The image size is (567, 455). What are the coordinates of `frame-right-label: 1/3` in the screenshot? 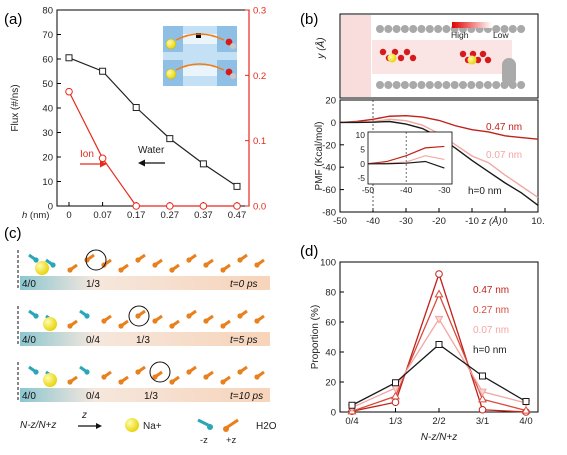 It's located at (151, 396).